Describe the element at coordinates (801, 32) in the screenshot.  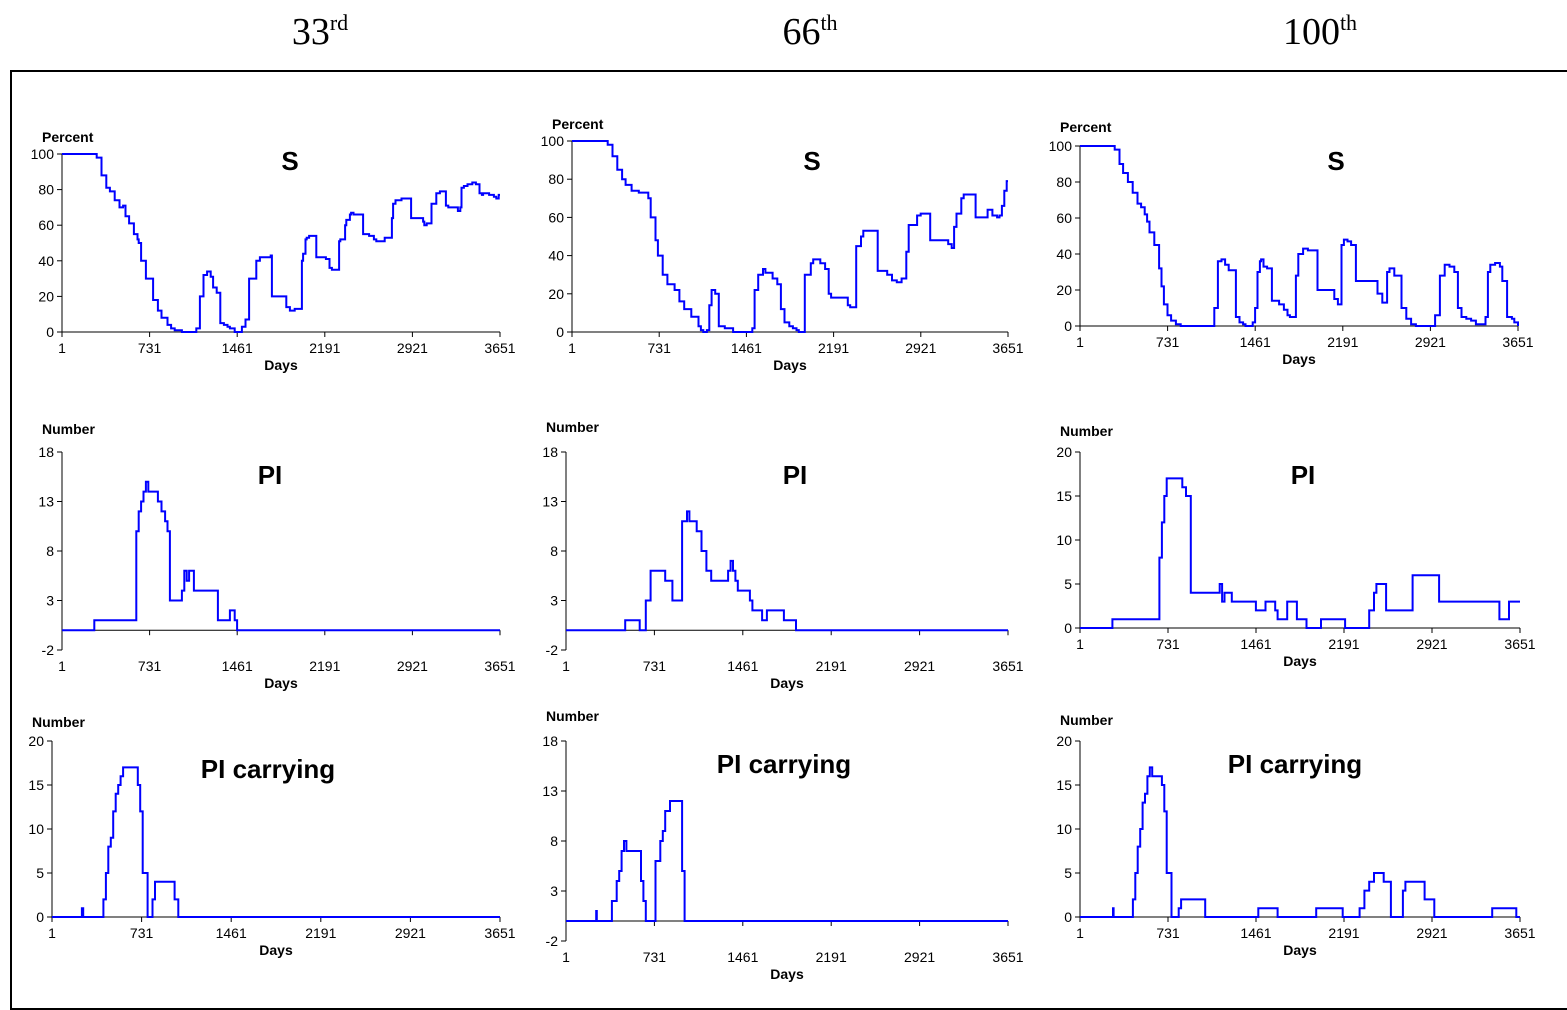
I see `column-title-base: 66` at that location.